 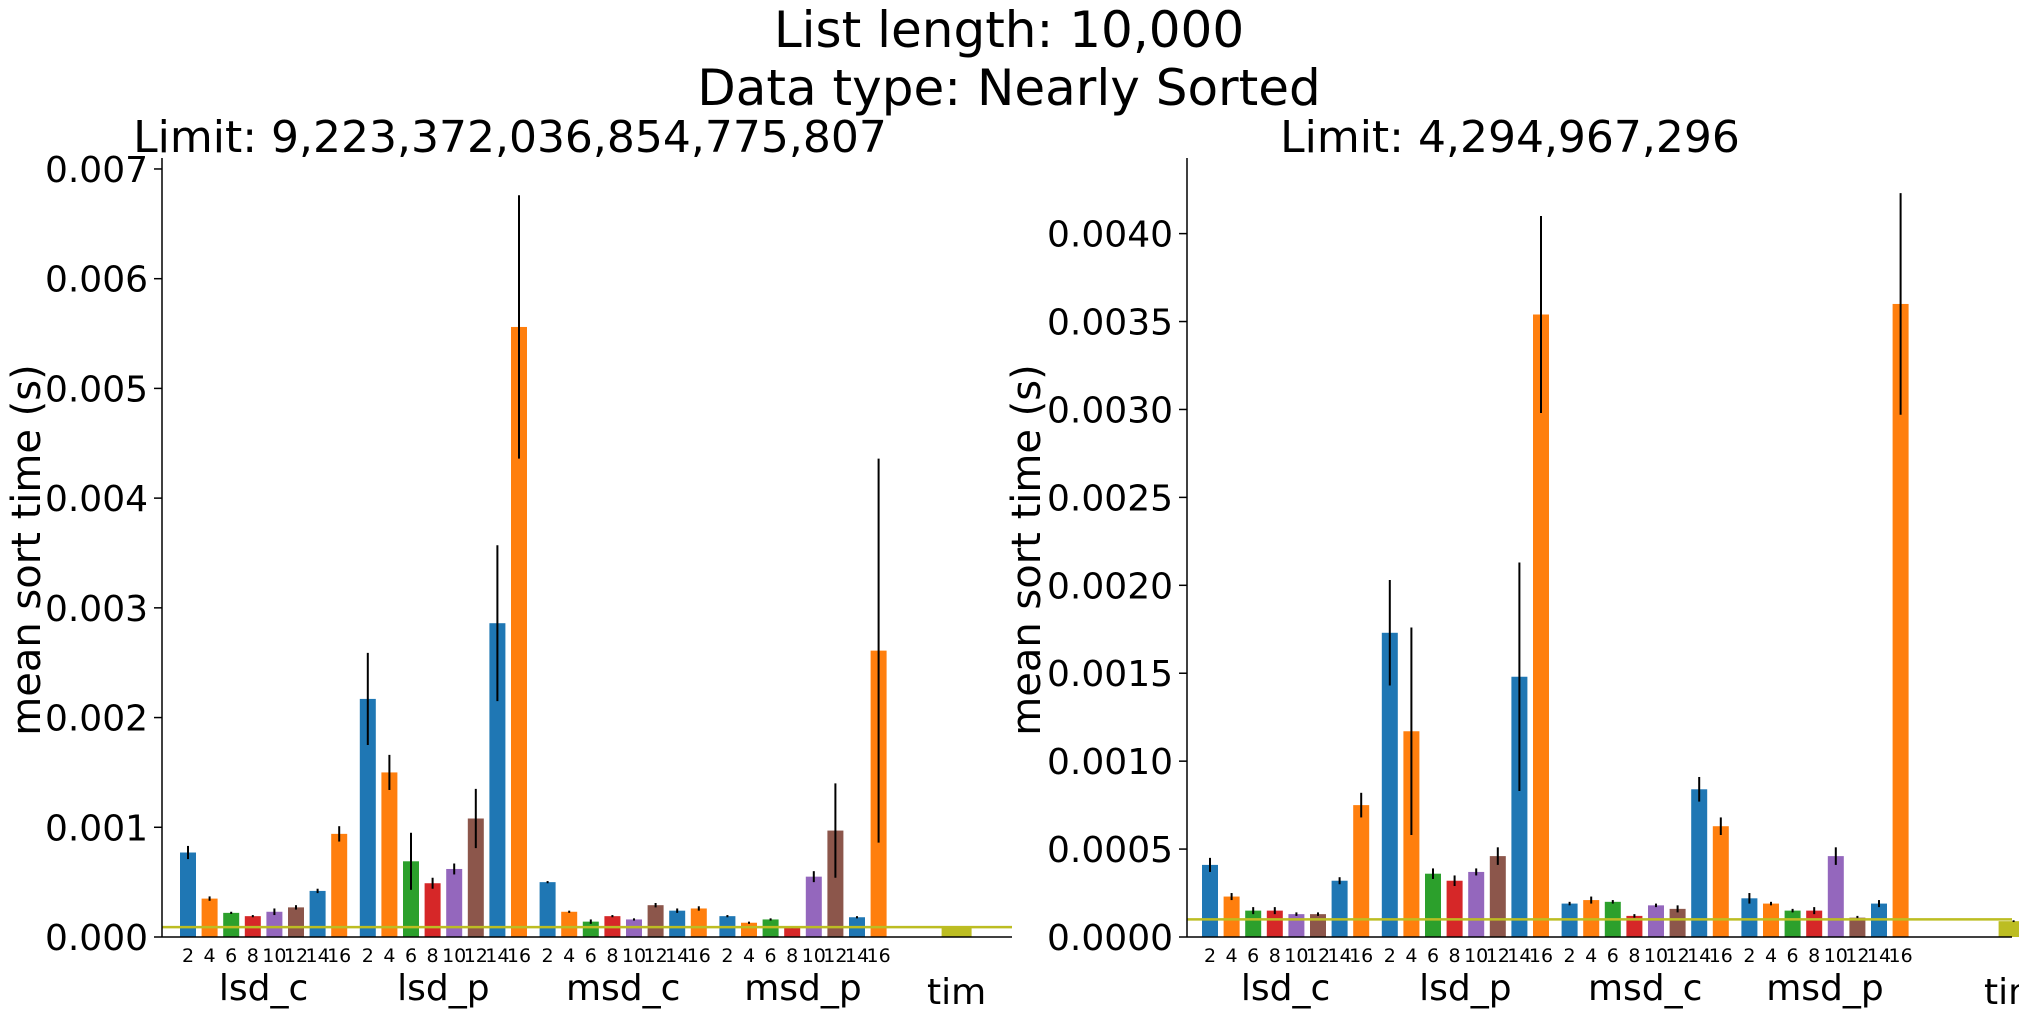 I want to click on y-tick-label: 0.0035, so click(x=1110, y=323).